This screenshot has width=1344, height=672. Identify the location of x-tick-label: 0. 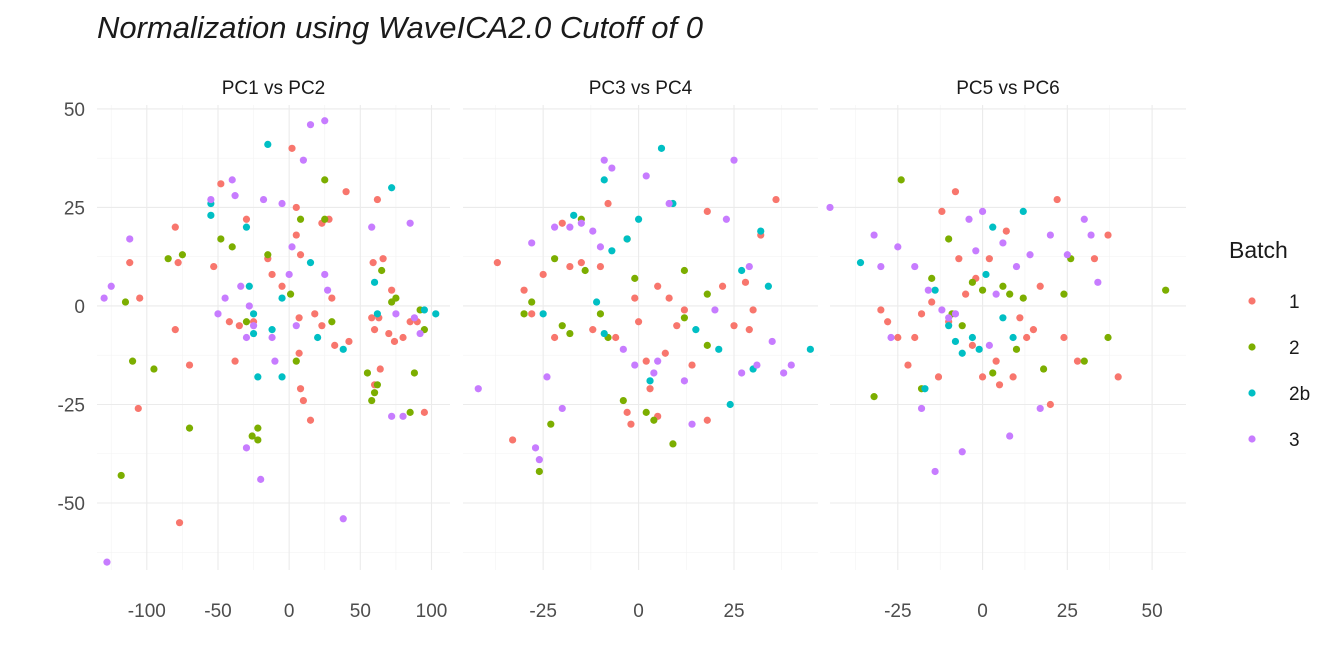
(638, 611).